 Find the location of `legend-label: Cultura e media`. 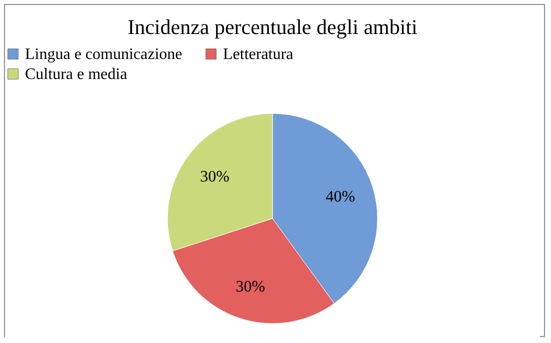

legend-label: Cultura e media is located at coordinates (76, 74).